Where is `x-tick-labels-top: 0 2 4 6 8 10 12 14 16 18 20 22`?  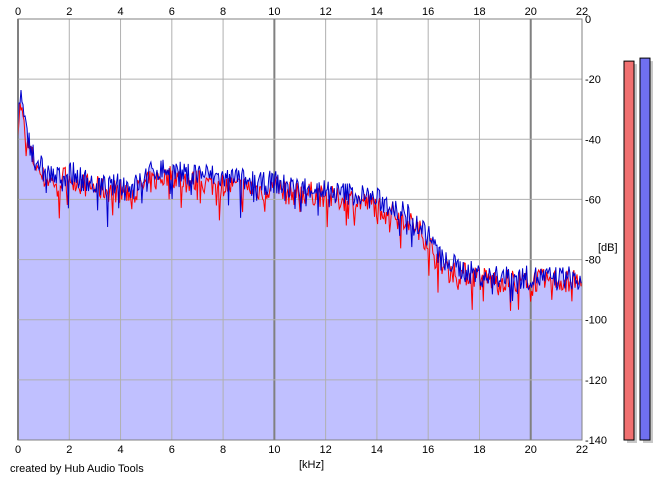 x-tick-labels-top: 0 2 4 6 8 10 12 14 16 18 20 22 is located at coordinates (301, 12).